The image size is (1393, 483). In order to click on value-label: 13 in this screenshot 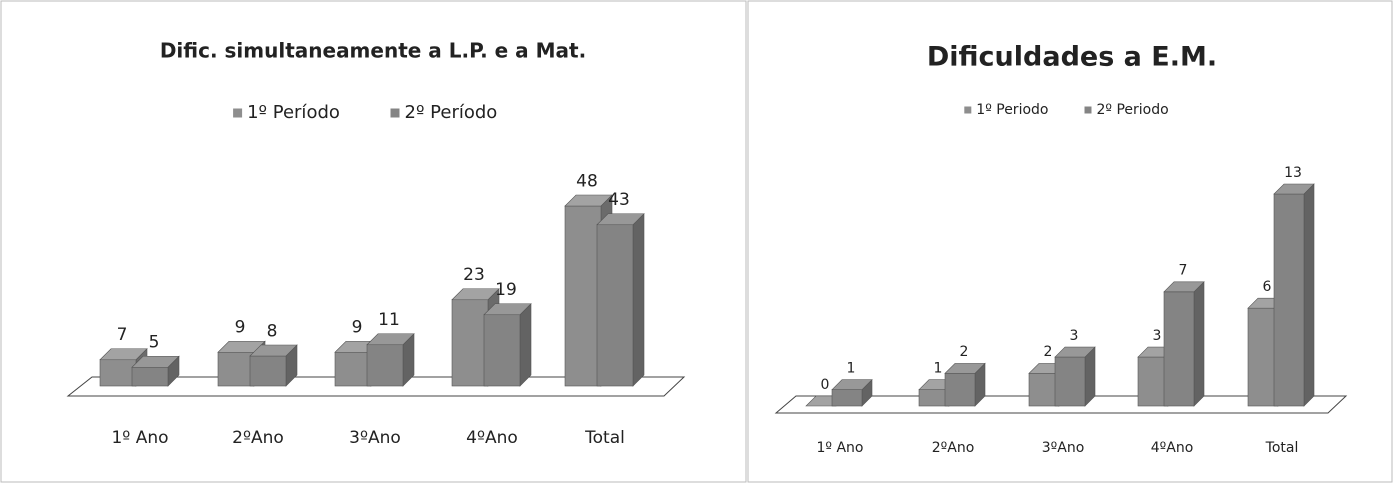, I will do `click(1293, 173)`.